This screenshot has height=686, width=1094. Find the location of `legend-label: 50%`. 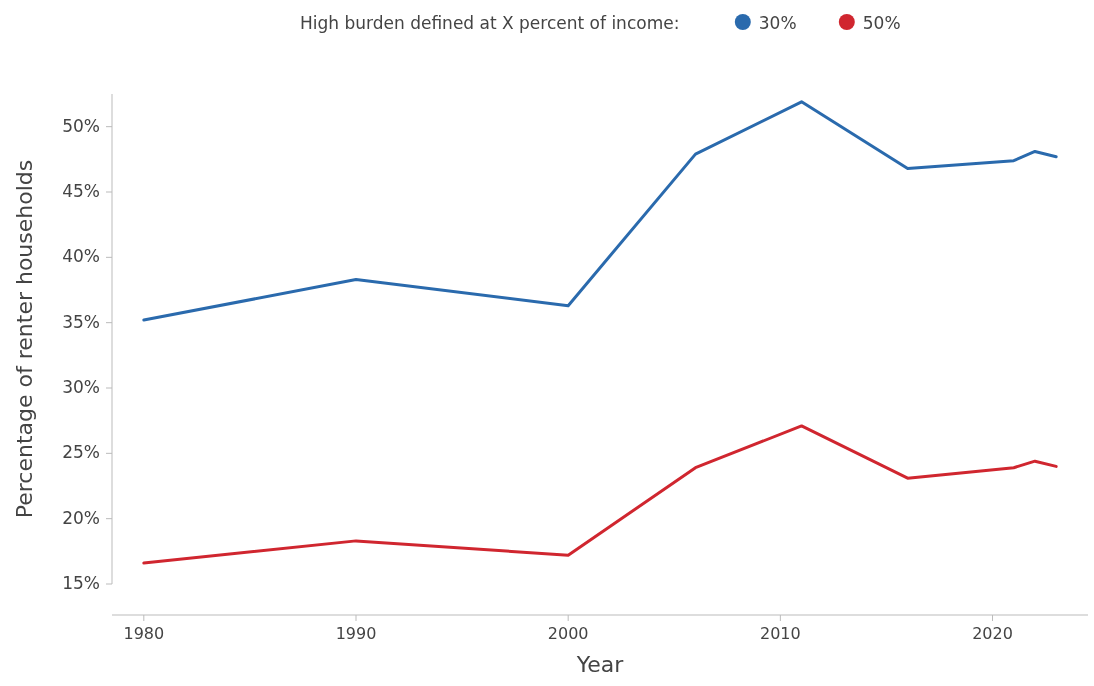

legend-label: 50% is located at coordinates (881, 23).